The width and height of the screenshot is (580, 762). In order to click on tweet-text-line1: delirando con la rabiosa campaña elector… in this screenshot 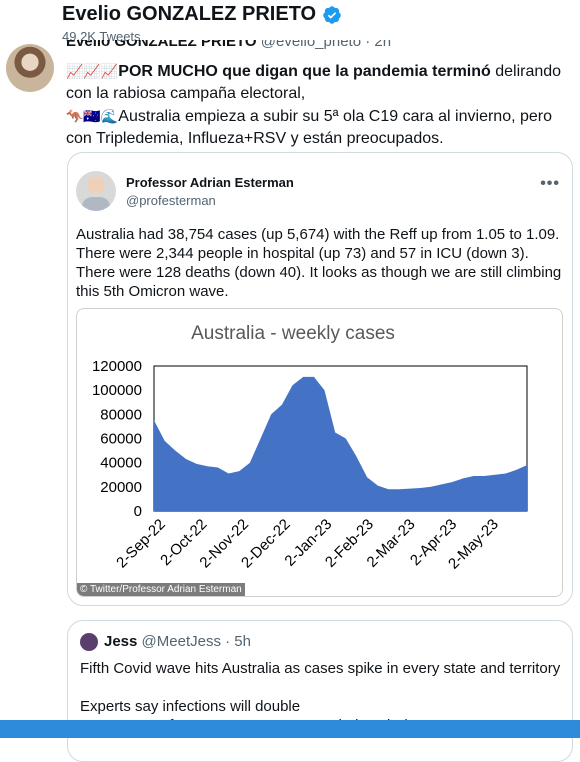, I will do `click(314, 82)`.